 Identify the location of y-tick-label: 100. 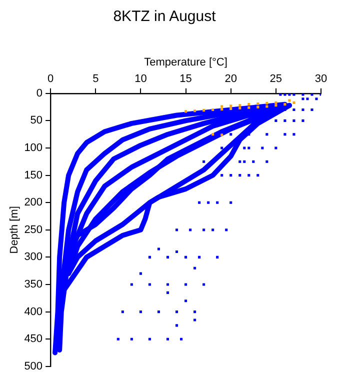
(33, 148).